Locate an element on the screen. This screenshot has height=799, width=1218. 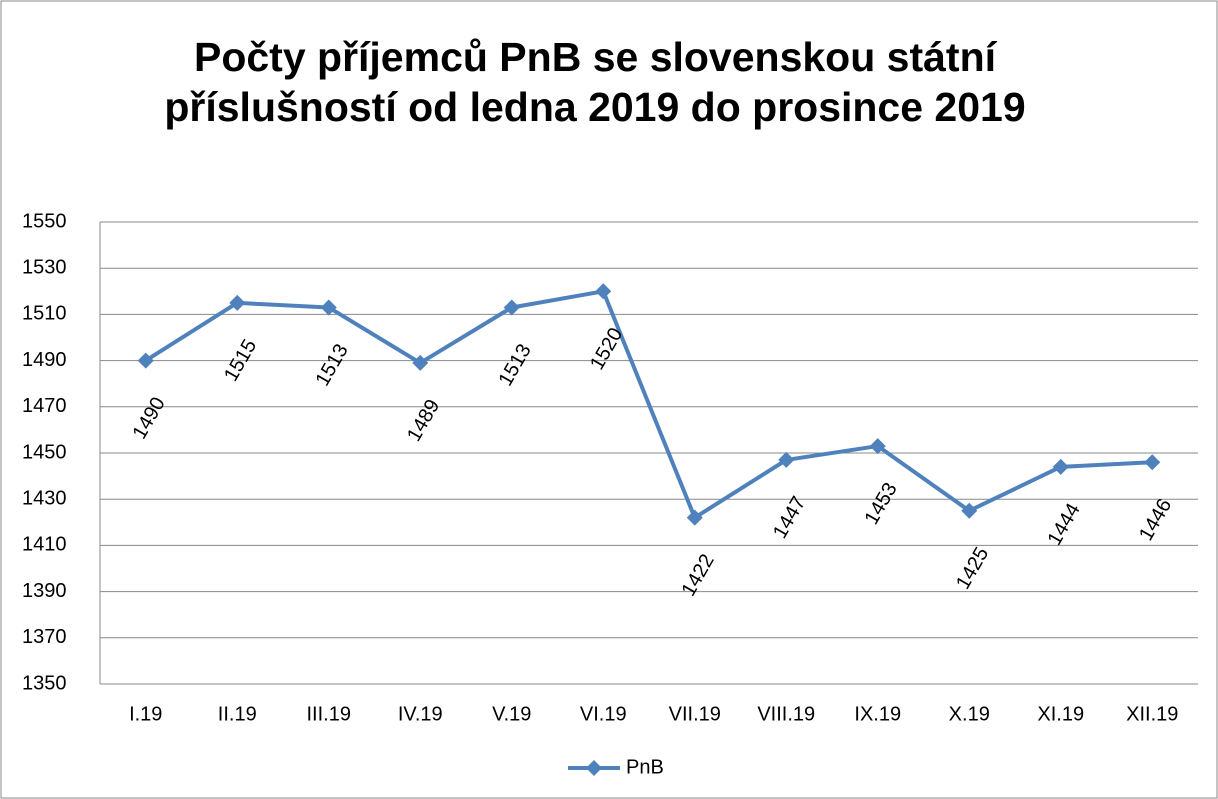
data-label: 1489 is located at coordinates (423, 421).